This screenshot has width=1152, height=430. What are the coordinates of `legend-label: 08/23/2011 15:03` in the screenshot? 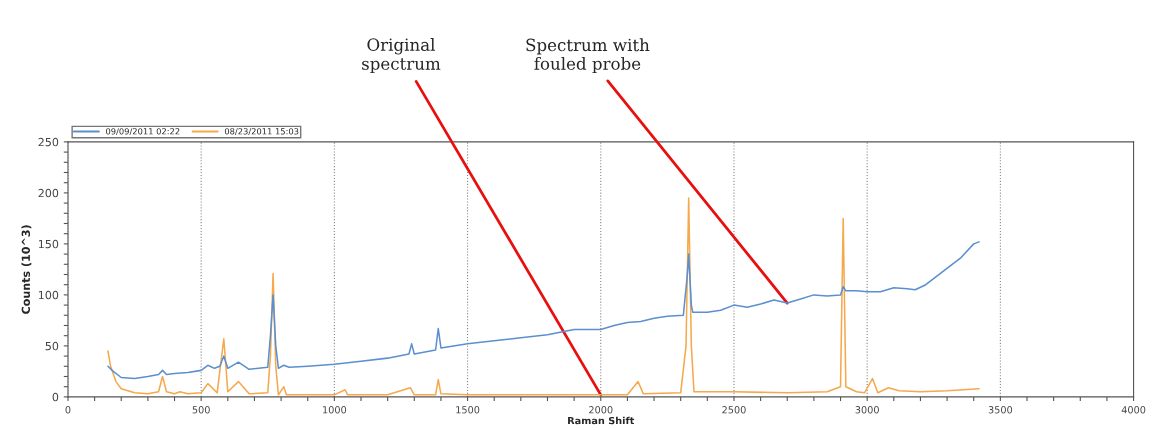 It's located at (261, 132).